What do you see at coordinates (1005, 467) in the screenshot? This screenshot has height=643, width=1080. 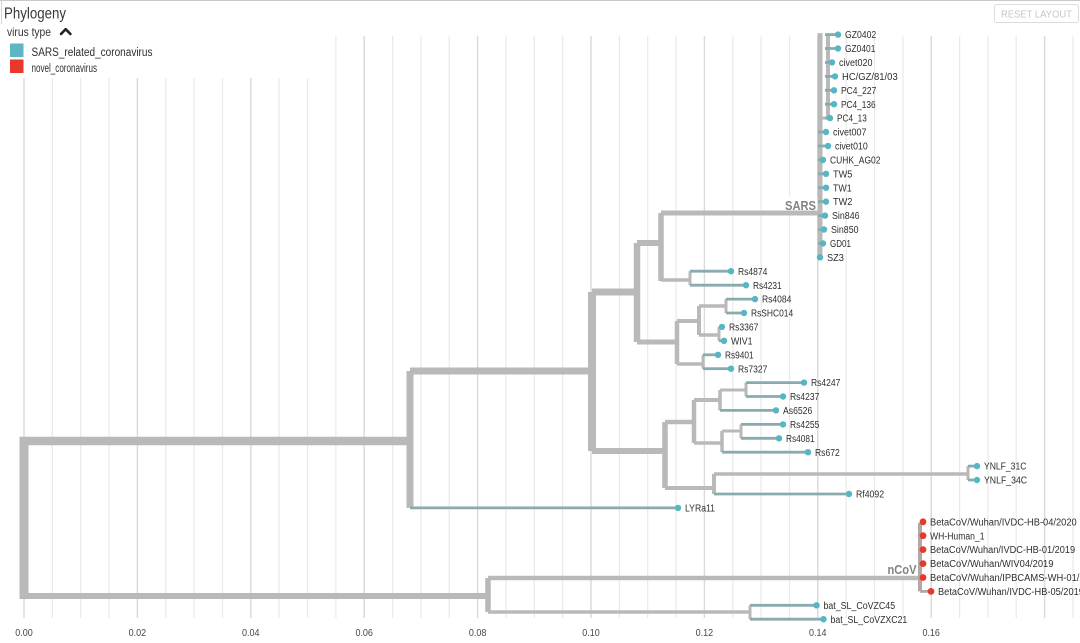 I see `svg-text: YNLF_31C` at bounding box center [1005, 467].